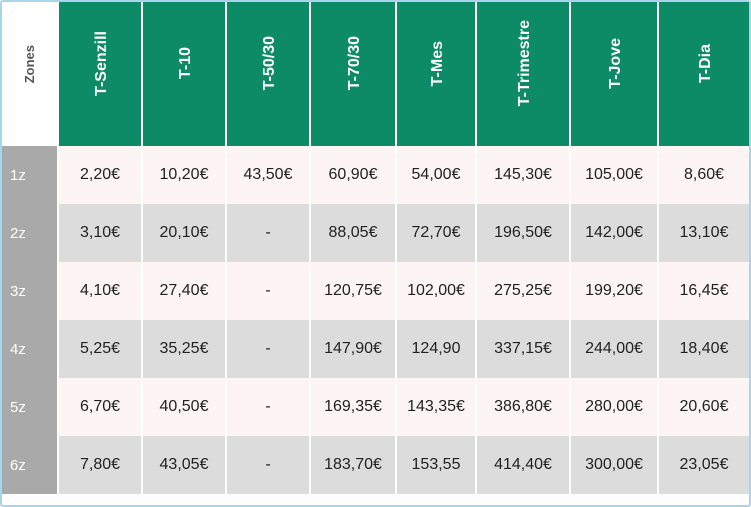 The image size is (751, 507). Describe the element at coordinates (30, 233) in the screenshot. I see `zone-label: 2z` at that location.